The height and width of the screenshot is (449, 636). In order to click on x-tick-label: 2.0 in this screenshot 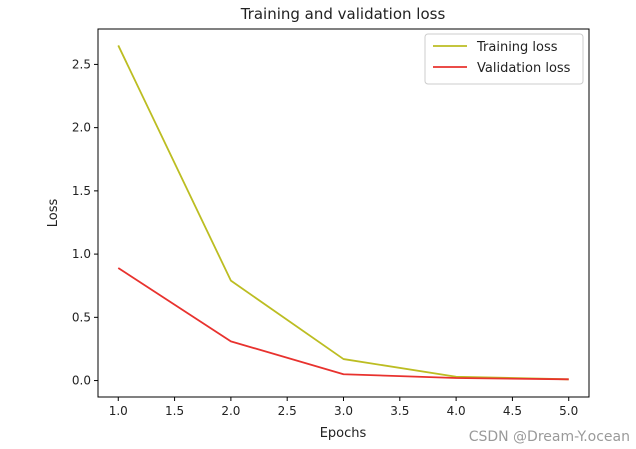, I will do `click(230, 411)`.